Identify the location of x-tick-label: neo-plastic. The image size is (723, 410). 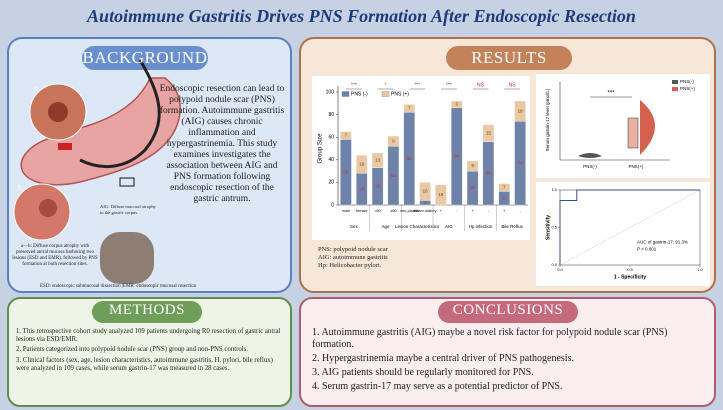
(409, 211).